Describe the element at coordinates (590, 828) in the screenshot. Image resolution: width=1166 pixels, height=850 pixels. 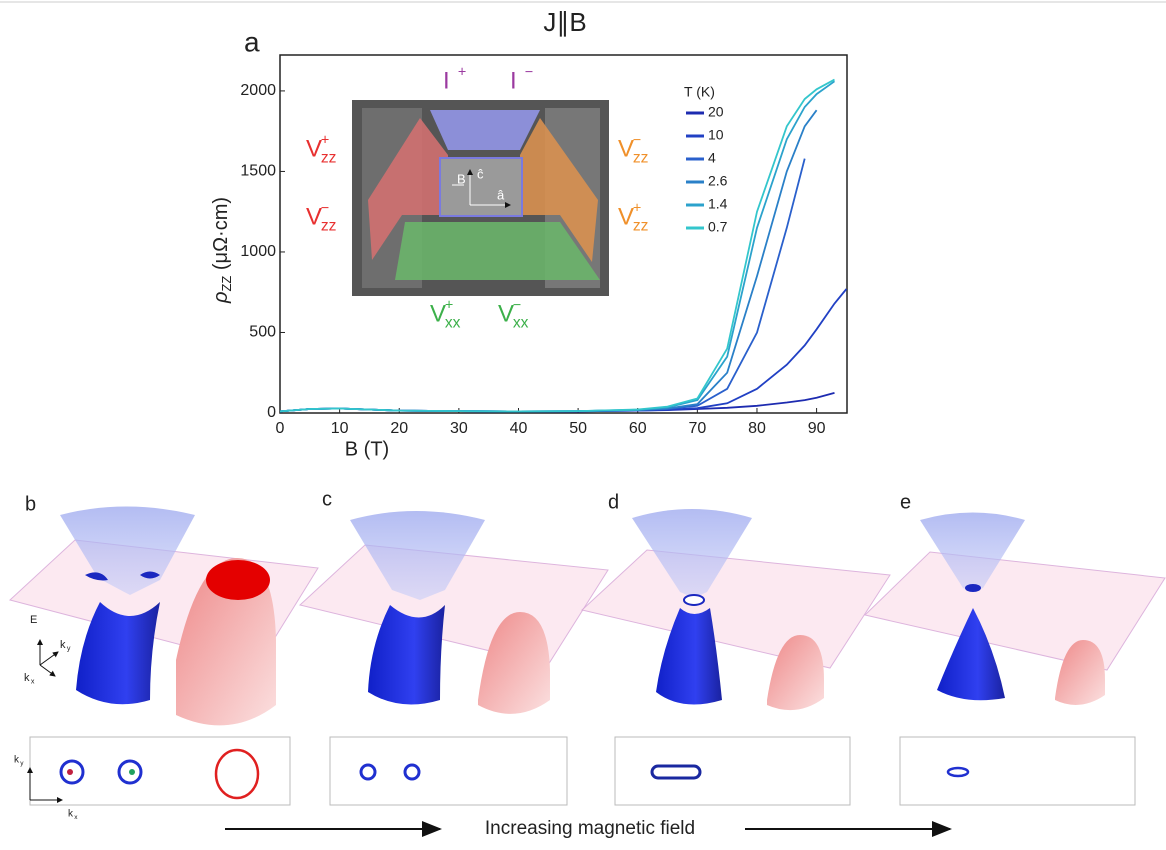
I see `arrow-label: Increasing magnetic field` at that location.